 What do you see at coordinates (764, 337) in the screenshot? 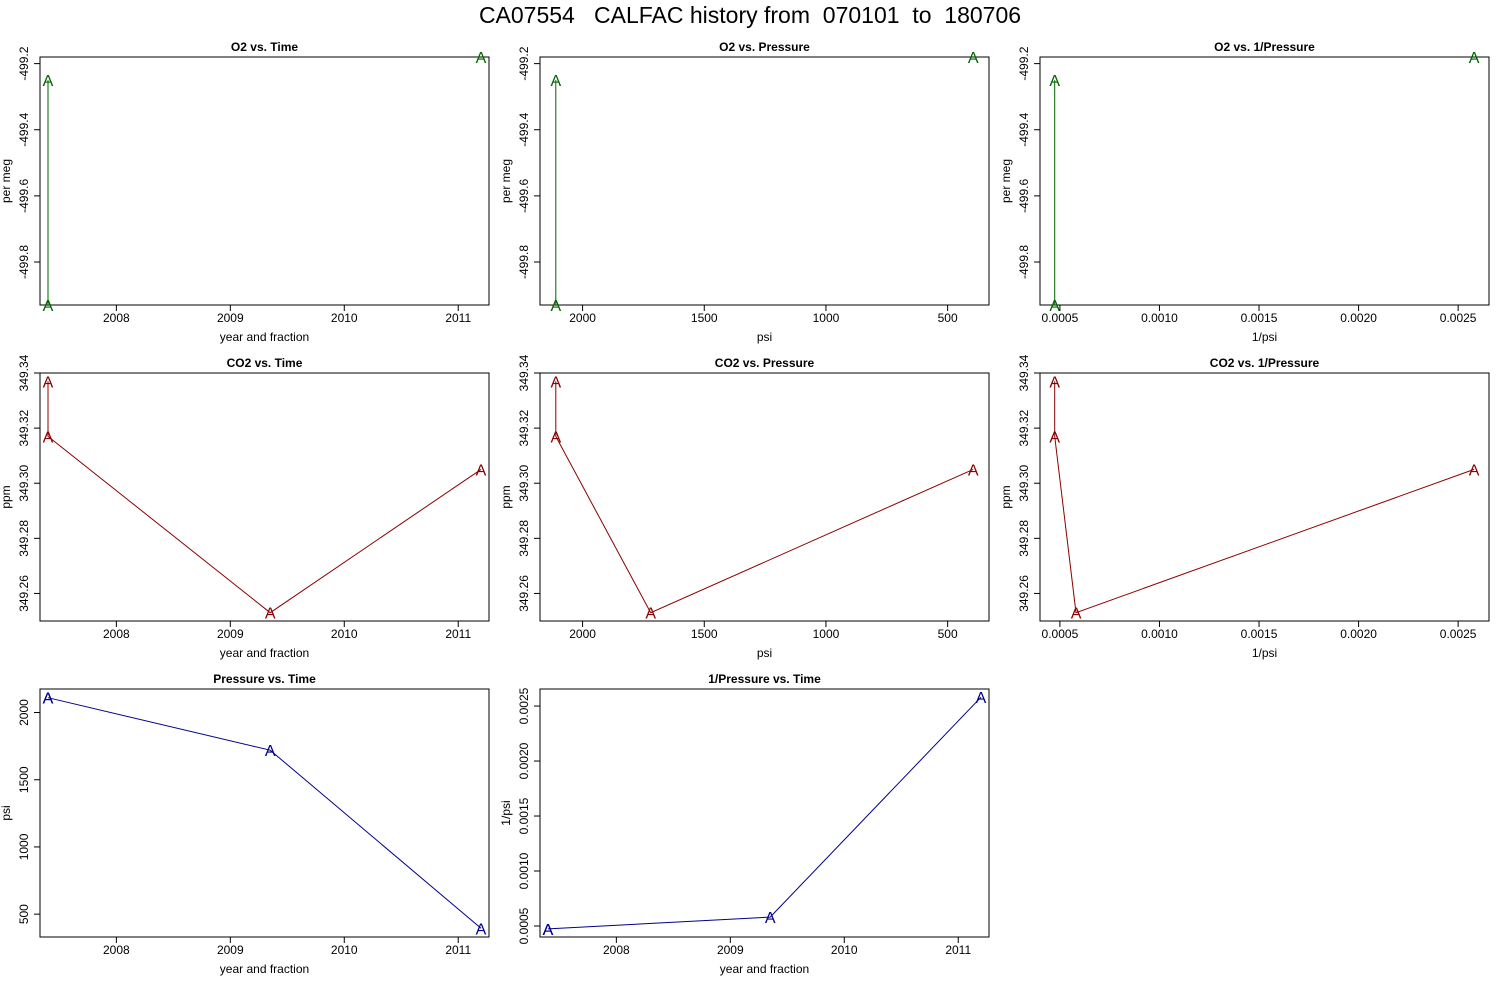
I see `x-axis-label: psi` at bounding box center [764, 337].